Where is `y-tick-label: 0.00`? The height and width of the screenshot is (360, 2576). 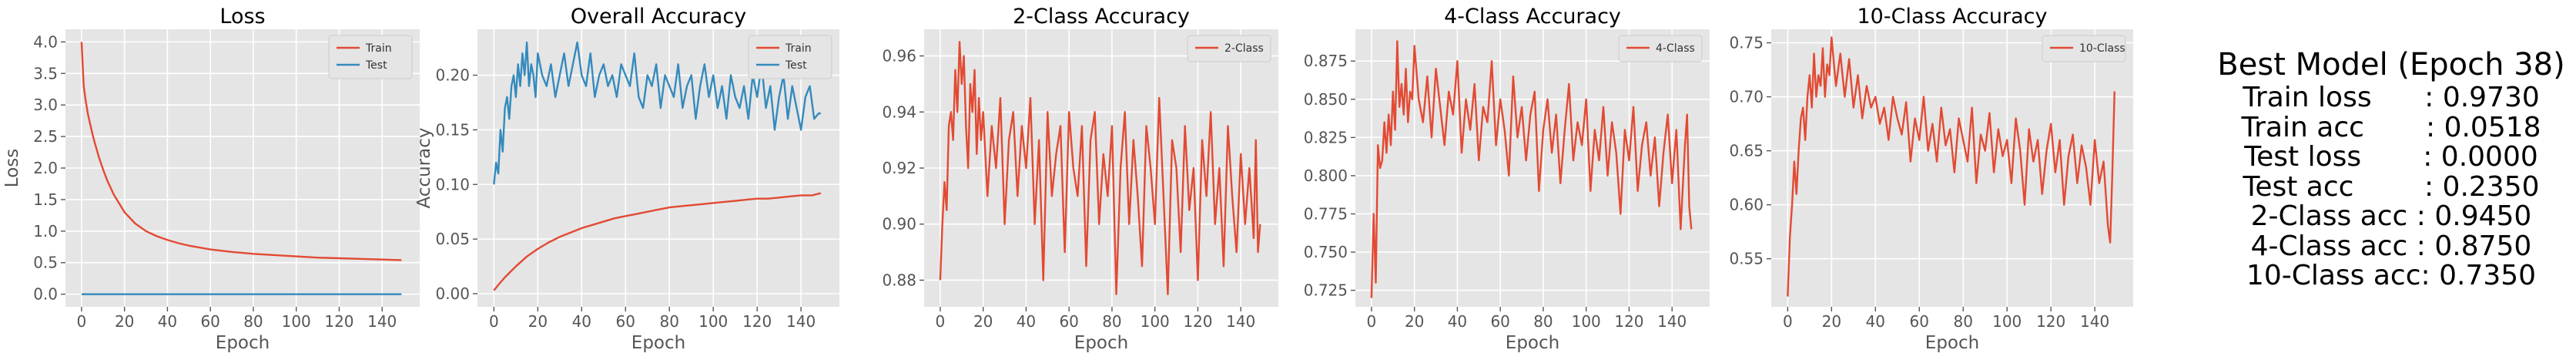
y-tick-label: 0.00 is located at coordinates (452, 293).